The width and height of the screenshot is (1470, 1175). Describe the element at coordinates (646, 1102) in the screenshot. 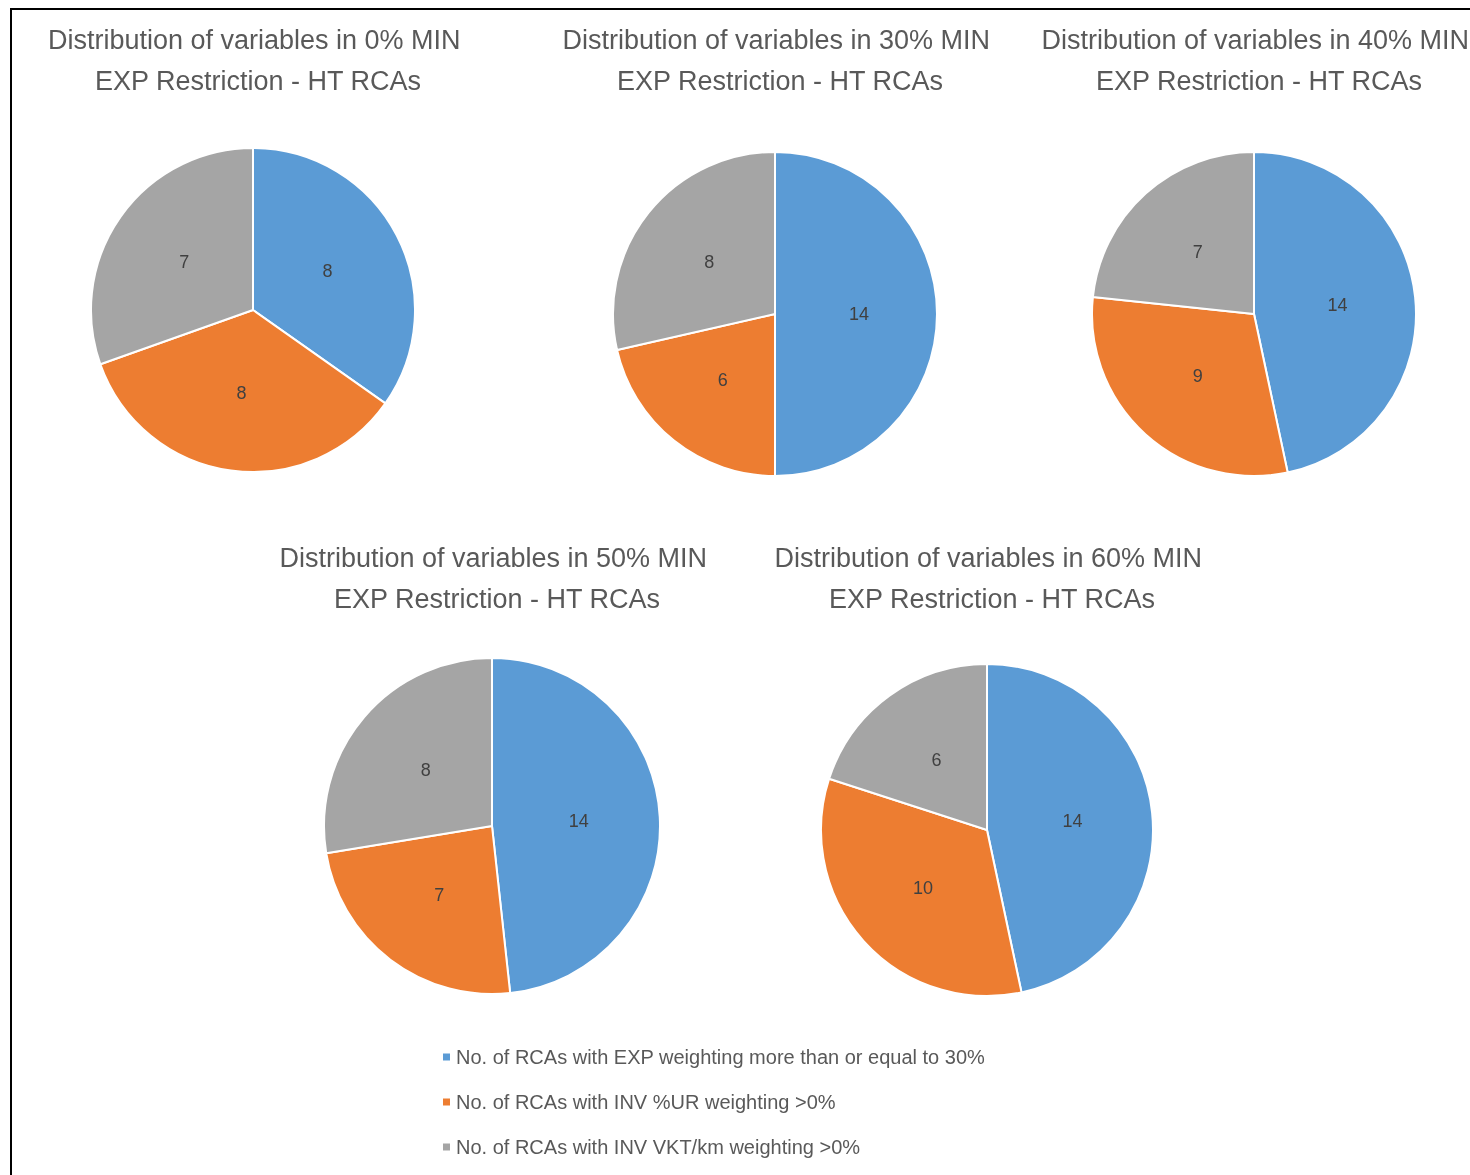

I see `legend-label: No. of RCAs with INV %UR weighting >0%` at that location.